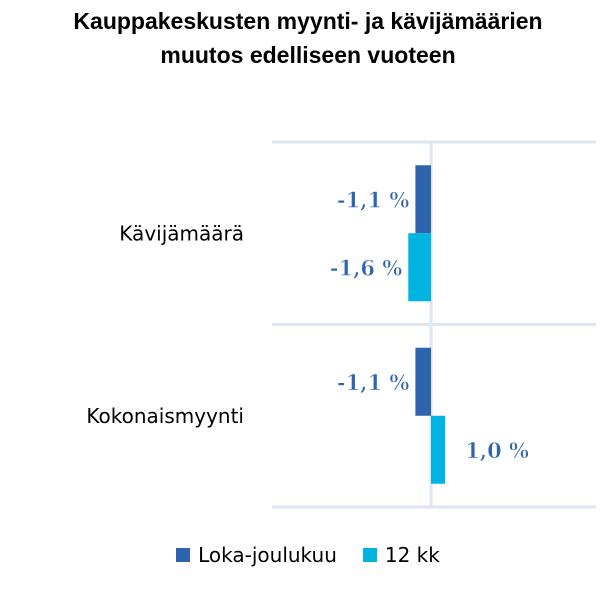 This screenshot has height=594, width=616. Describe the element at coordinates (165, 416) in the screenshot. I see `category-label-2: Kokonaismyynti` at that location.